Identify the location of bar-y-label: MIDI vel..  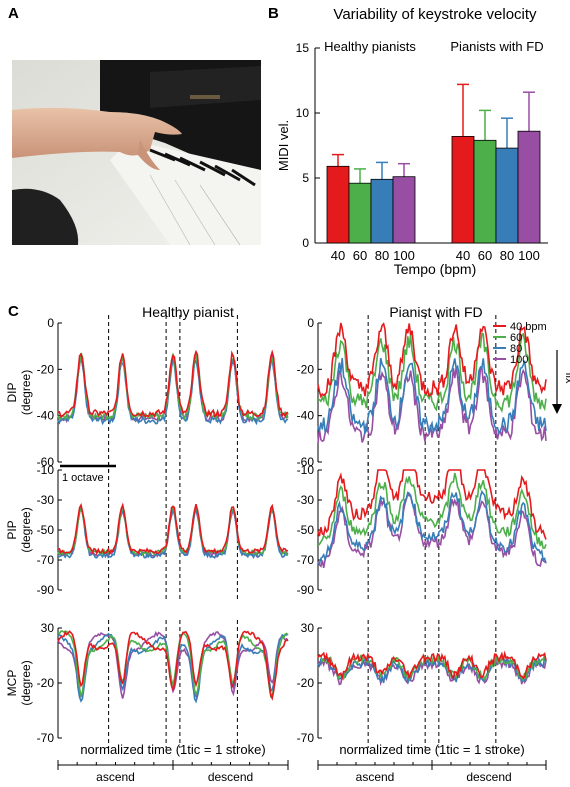
(283, 145).